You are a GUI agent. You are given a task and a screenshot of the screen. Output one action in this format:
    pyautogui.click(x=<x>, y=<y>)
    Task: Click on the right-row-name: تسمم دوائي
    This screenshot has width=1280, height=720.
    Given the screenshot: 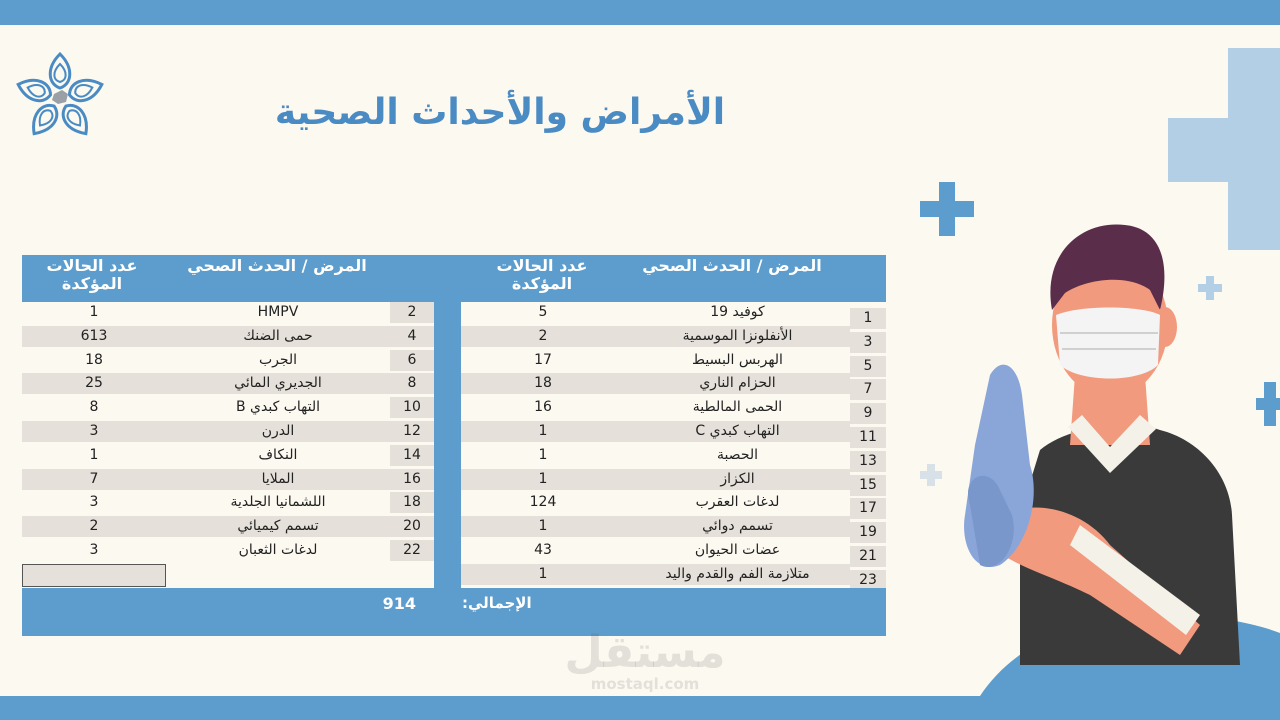 What is the action you would take?
    pyautogui.click(x=737, y=527)
    